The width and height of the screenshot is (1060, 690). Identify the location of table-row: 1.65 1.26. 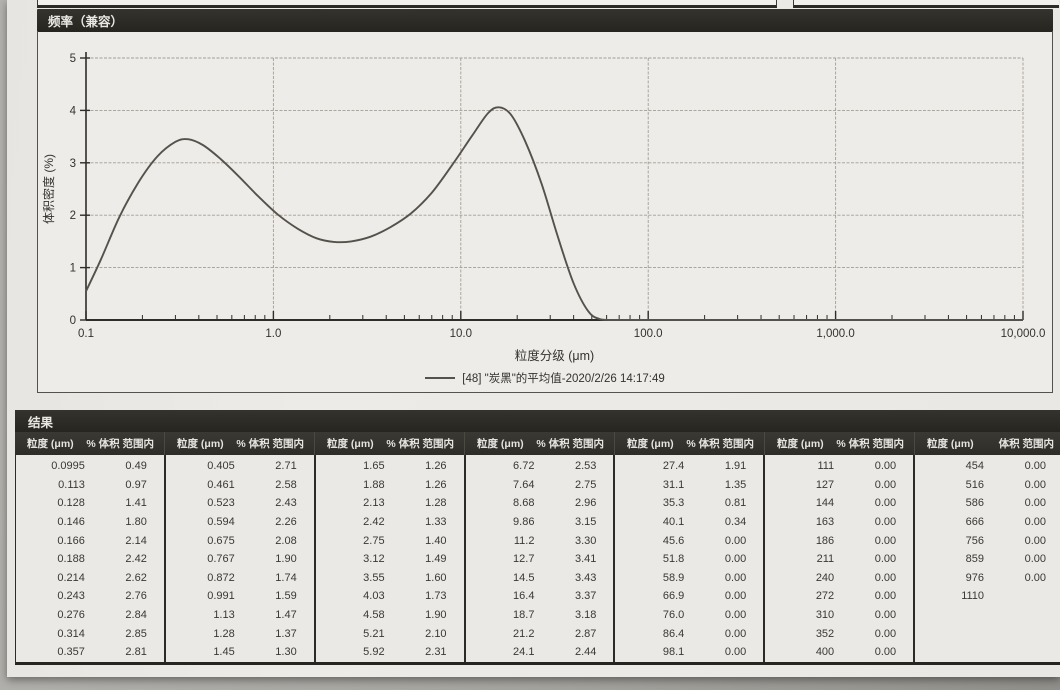
(390, 466).